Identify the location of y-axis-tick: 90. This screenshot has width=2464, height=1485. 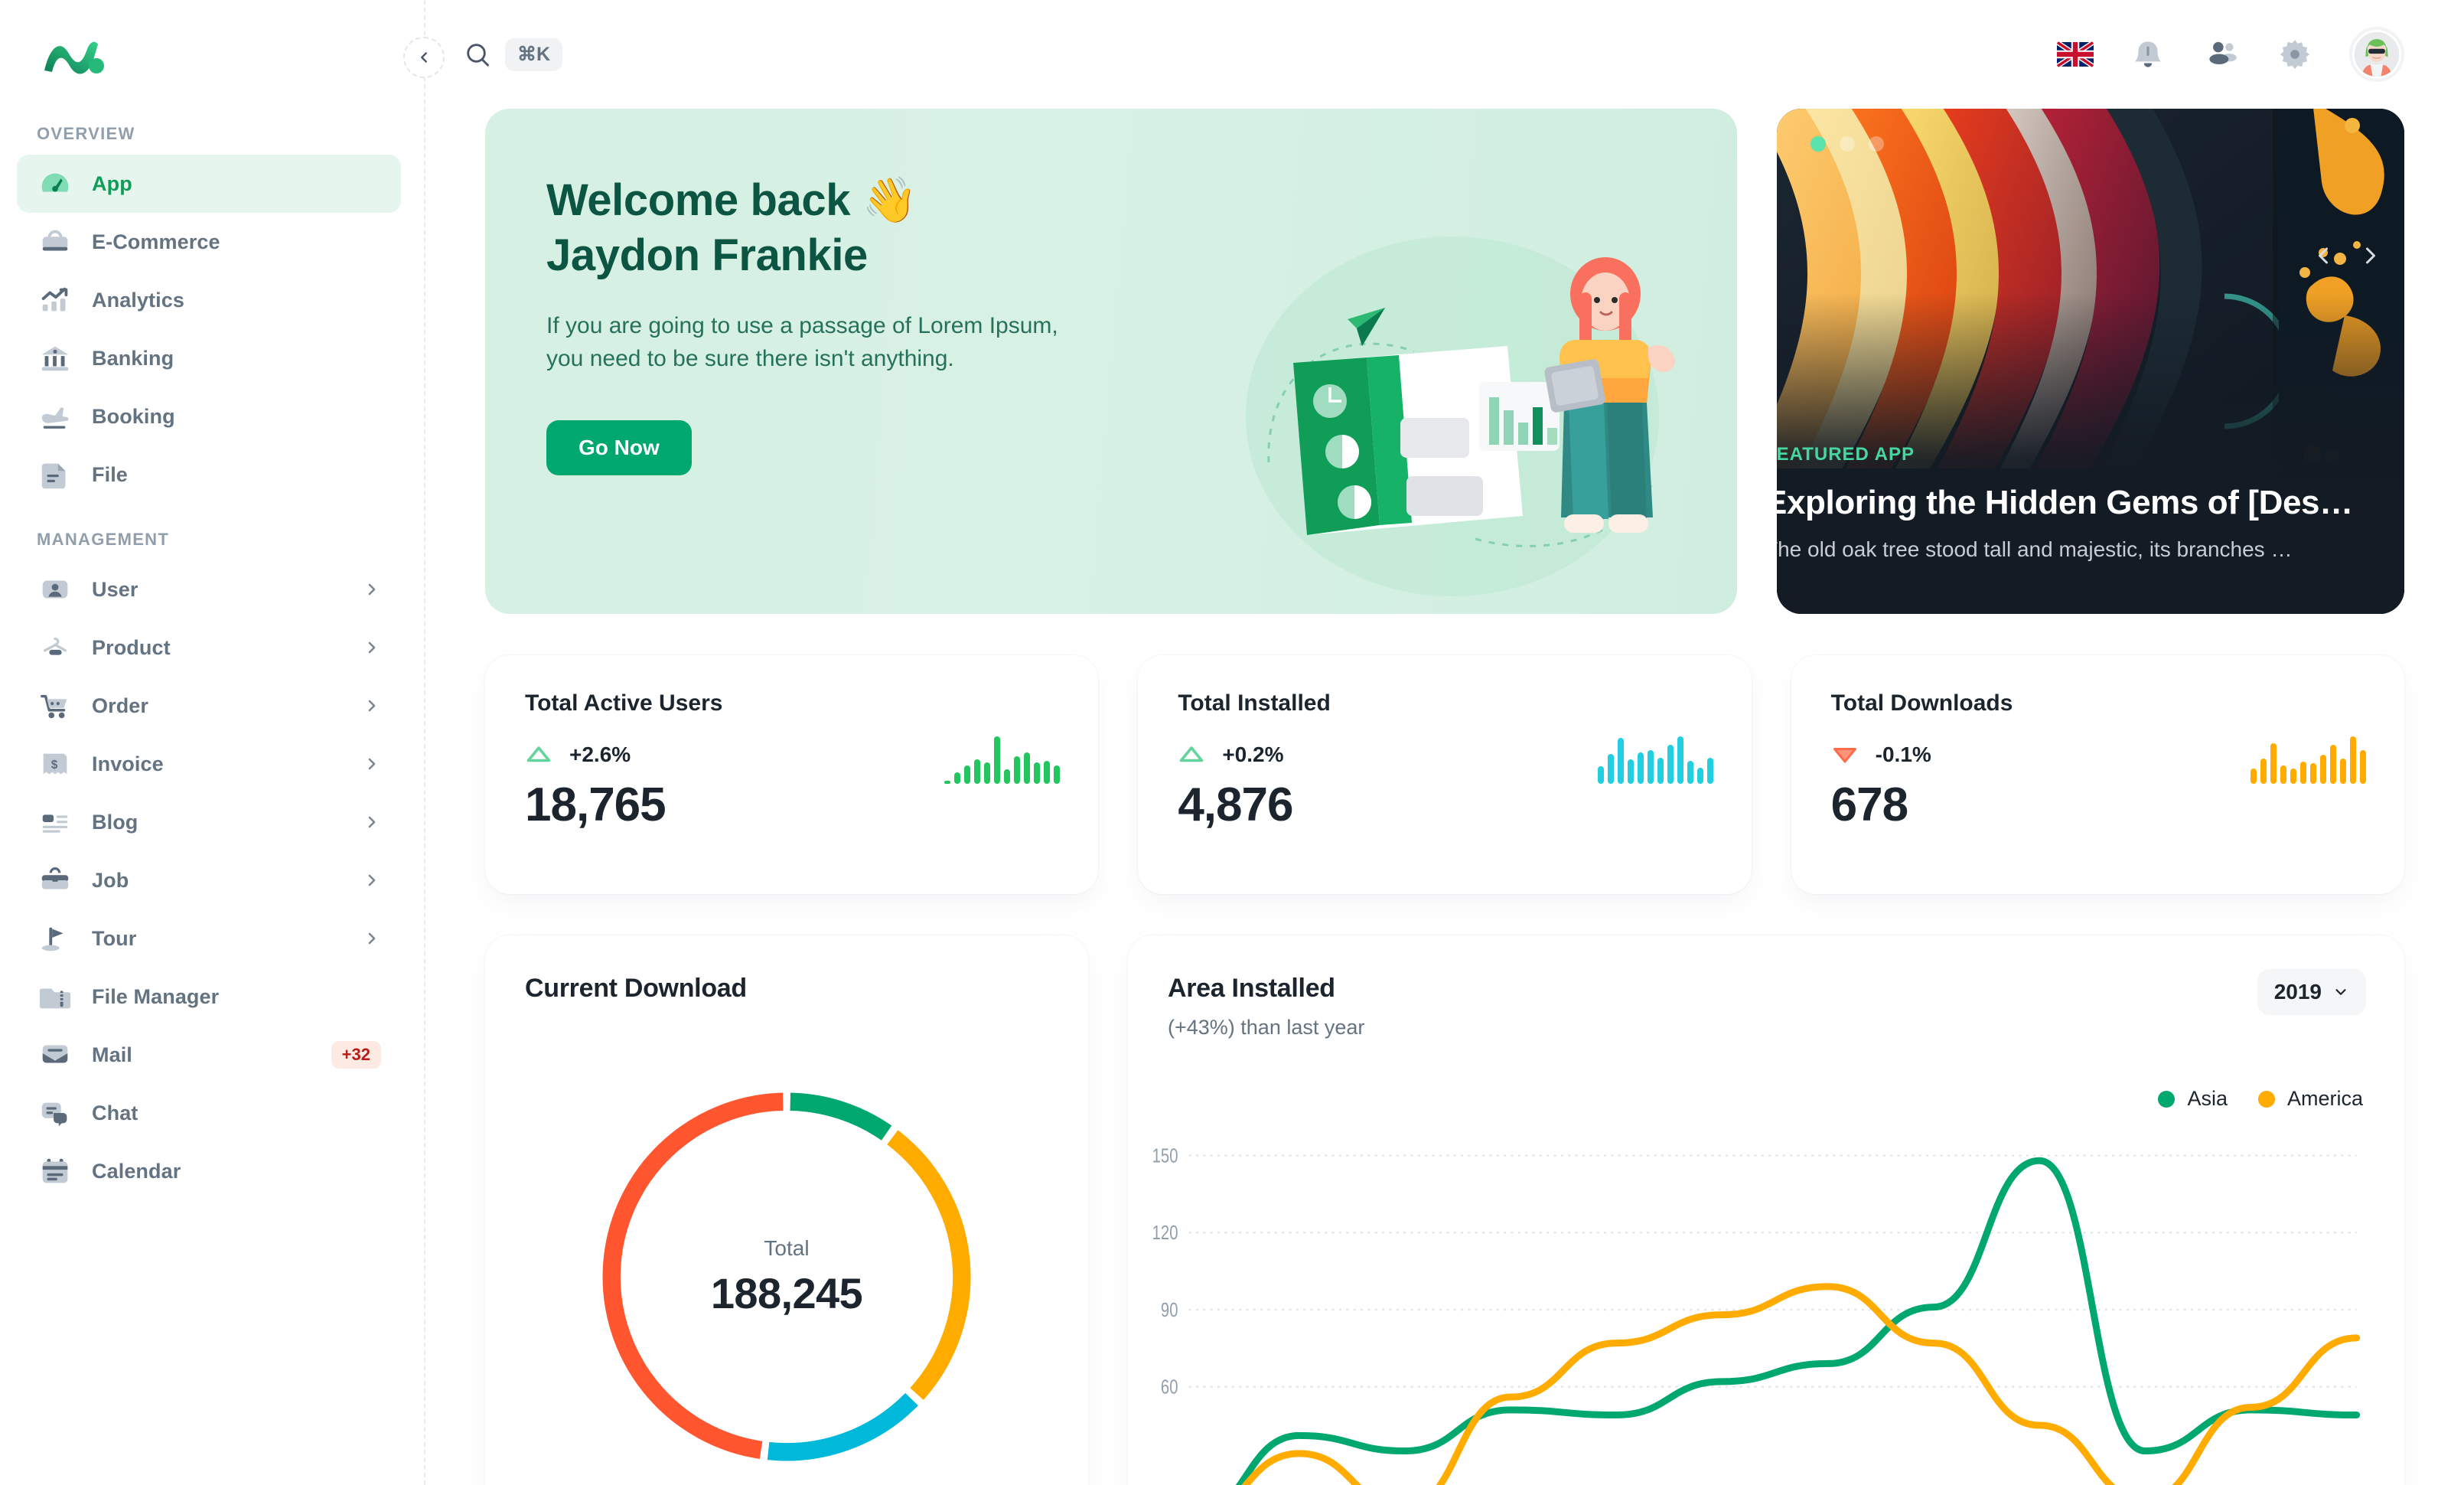
(1170, 1310).